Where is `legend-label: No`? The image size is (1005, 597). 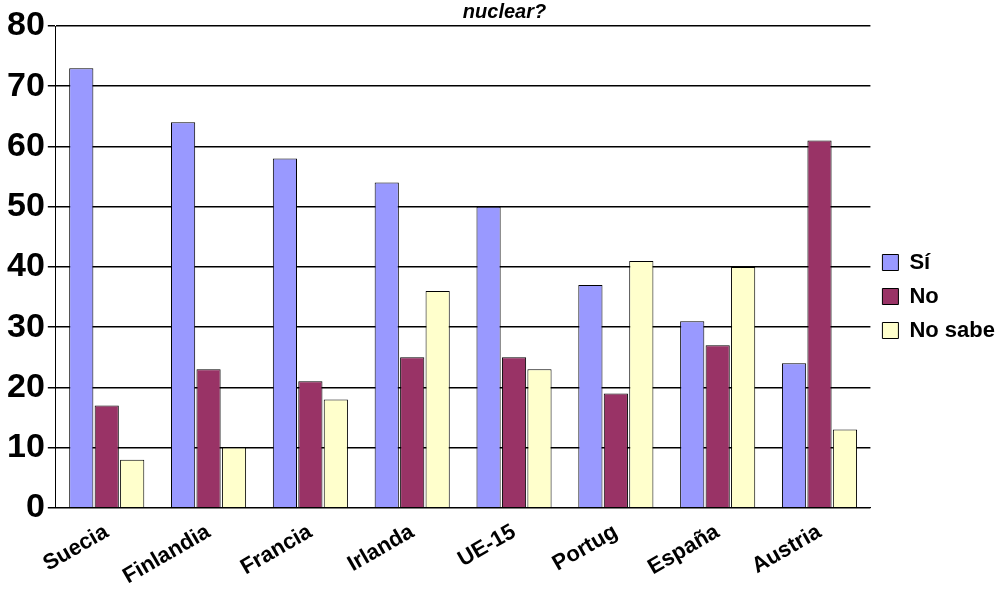
legend-label: No is located at coordinates (924, 295).